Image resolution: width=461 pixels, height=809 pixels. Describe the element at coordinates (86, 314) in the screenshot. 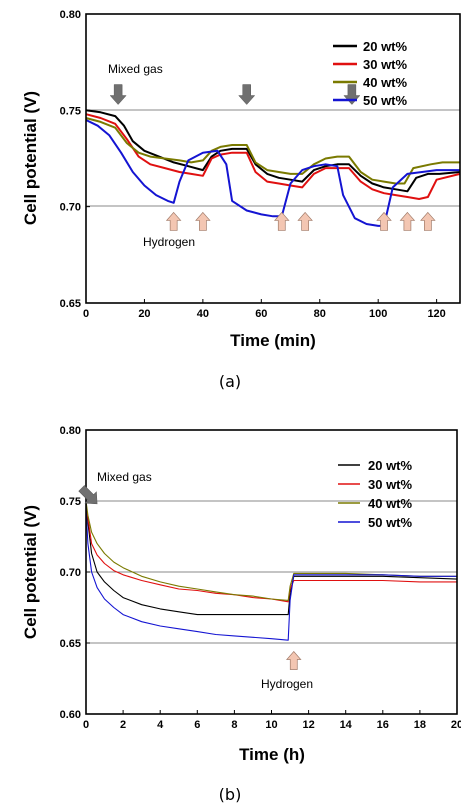

I see `x-tick-label-a: 0` at that location.